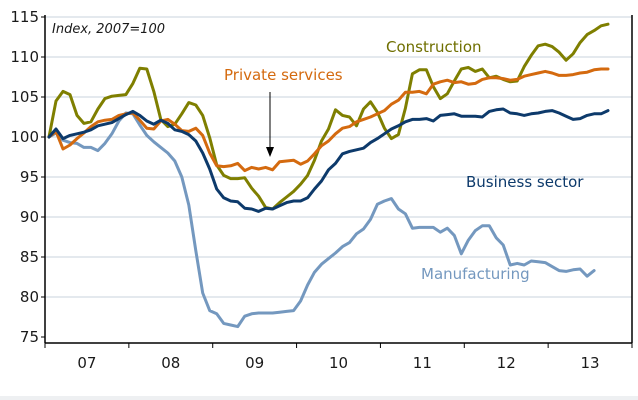 This screenshot has width=638, height=400. I want to click on y-tick-label: 85, so click(29, 257).